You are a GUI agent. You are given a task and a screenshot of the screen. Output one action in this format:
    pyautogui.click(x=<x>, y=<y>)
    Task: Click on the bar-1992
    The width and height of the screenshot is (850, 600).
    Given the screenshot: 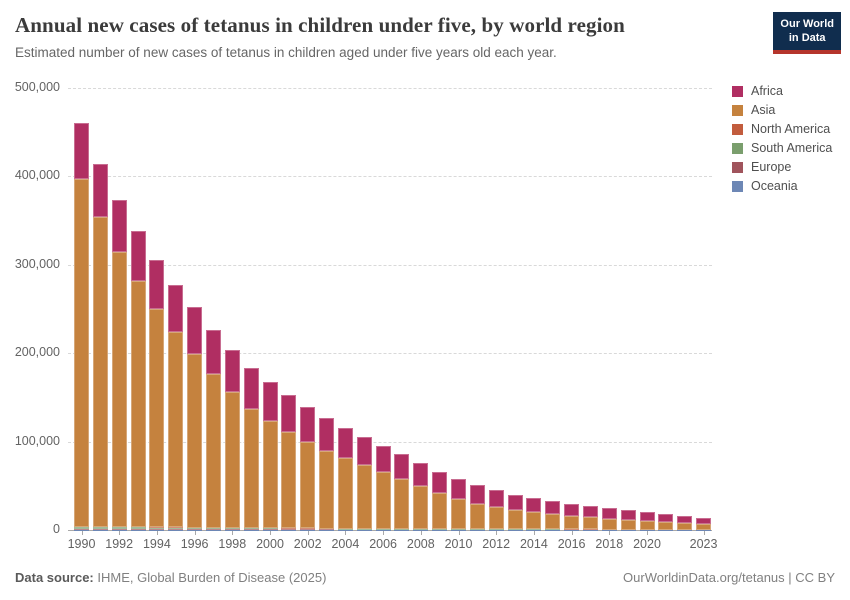 What is the action you would take?
    pyautogui.click(x=119, y=365)
    